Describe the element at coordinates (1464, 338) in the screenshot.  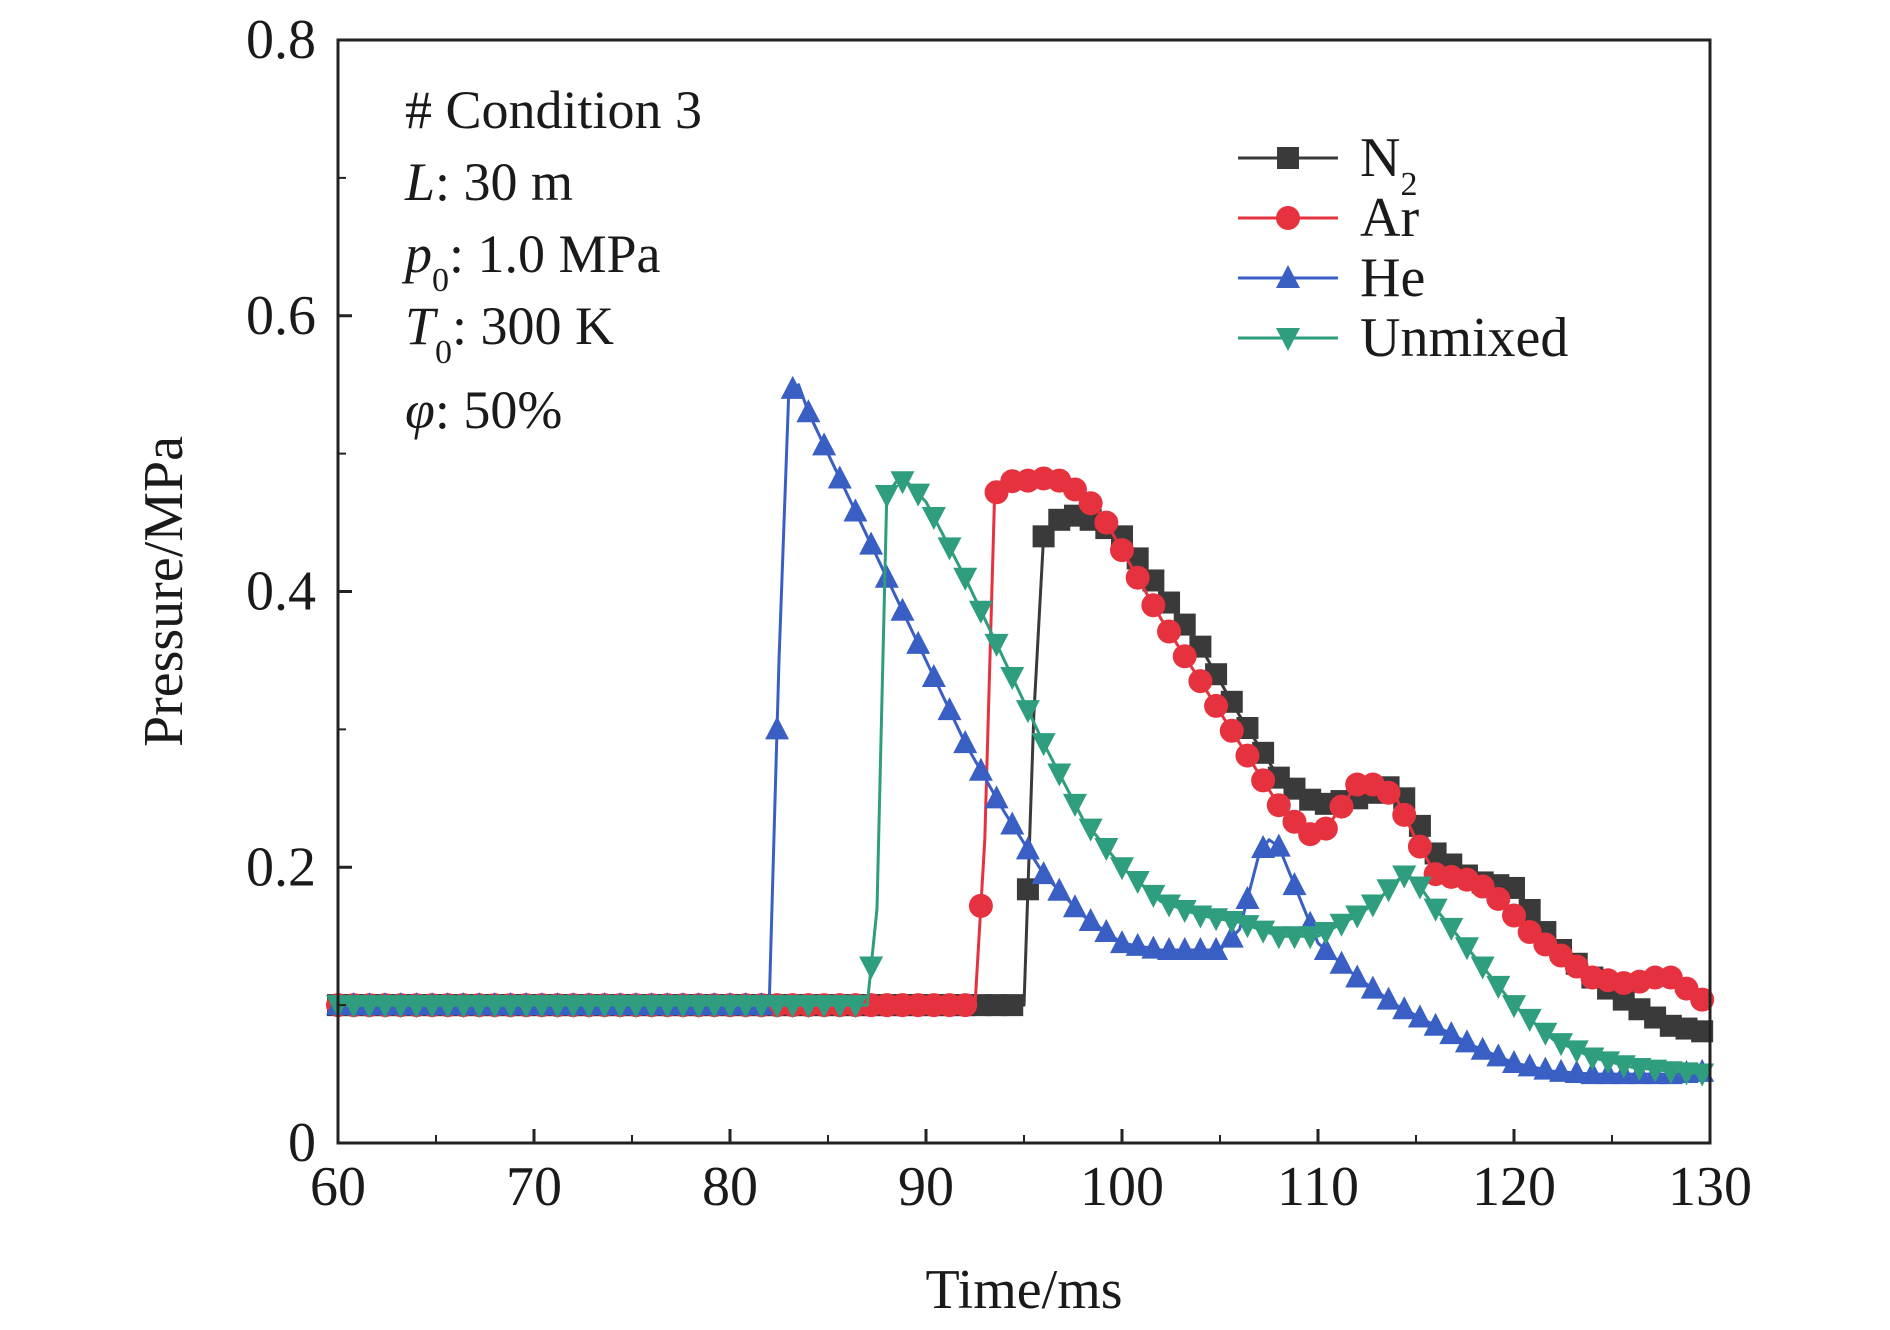
I see `legend-label-unmixed: Unmixed` at that location.